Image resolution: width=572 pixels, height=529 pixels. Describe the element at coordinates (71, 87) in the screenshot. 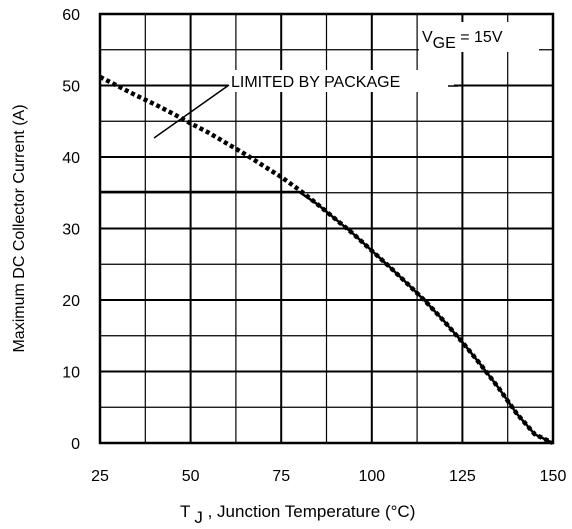

I see `y-tick-label: 50` at that location.